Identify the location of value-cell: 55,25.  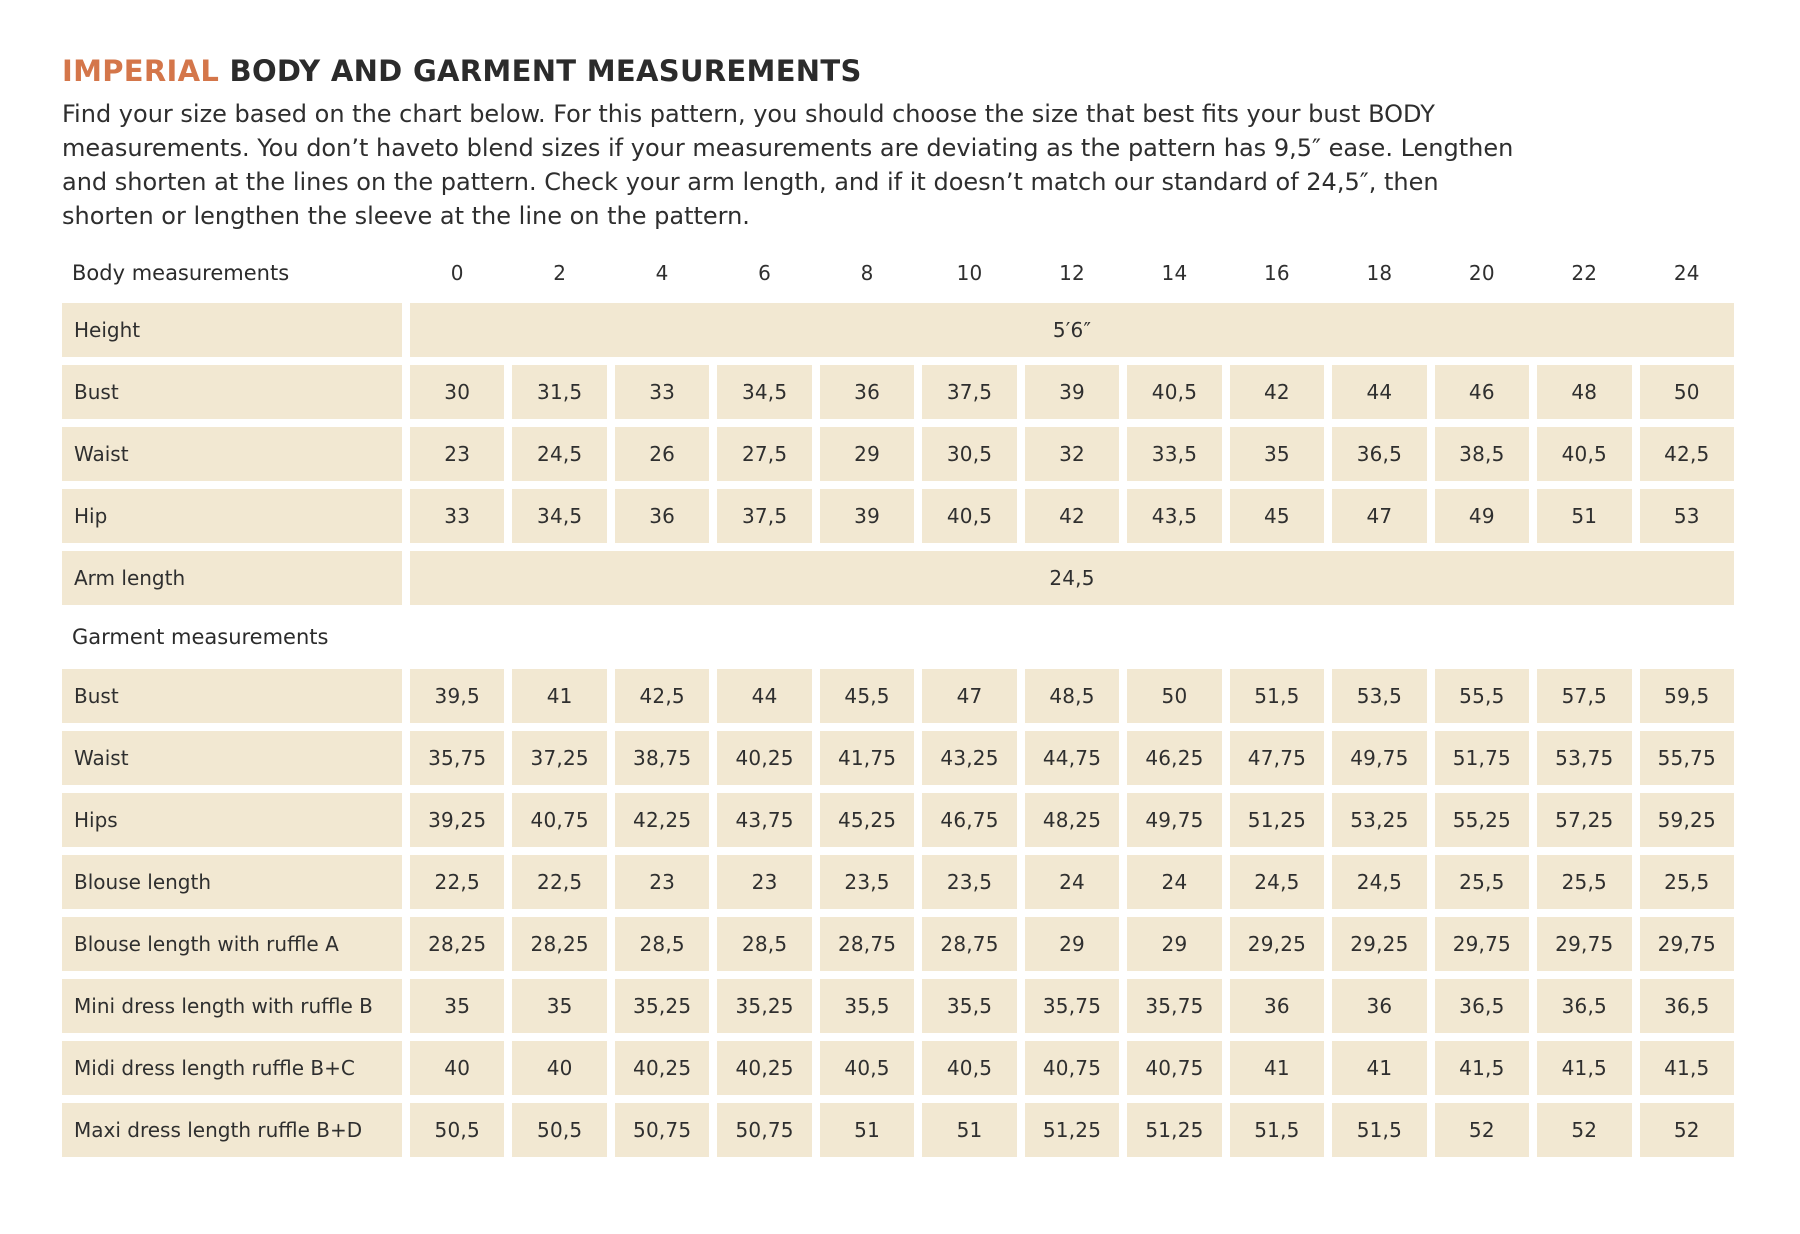
(1482, 820).